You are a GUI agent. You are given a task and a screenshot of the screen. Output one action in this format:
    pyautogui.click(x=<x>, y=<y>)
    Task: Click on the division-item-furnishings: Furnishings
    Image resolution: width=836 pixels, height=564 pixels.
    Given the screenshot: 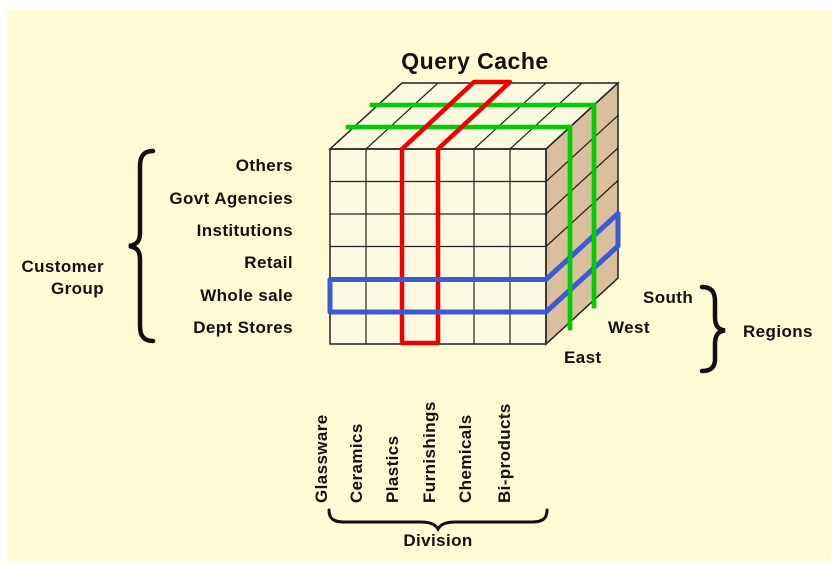 What is the action you would take?
    pyautogui.click(x=429, y=452)
    